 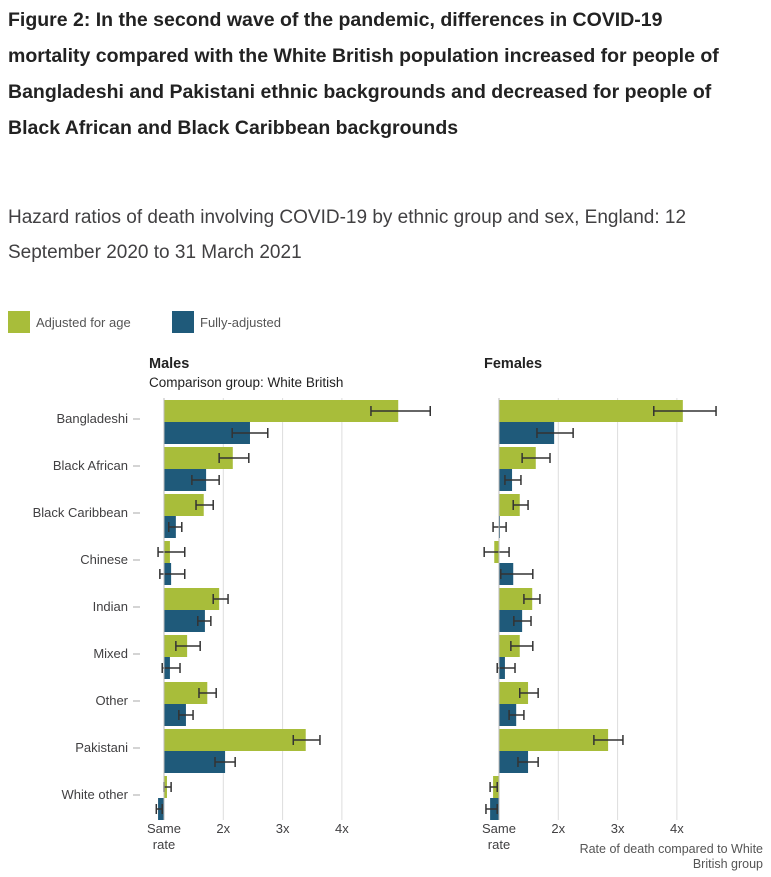 What do you see at coordinates (80, 512) in the screenshot?
I see `category-label: Black Caribbean` at bounding box center [80, 512].